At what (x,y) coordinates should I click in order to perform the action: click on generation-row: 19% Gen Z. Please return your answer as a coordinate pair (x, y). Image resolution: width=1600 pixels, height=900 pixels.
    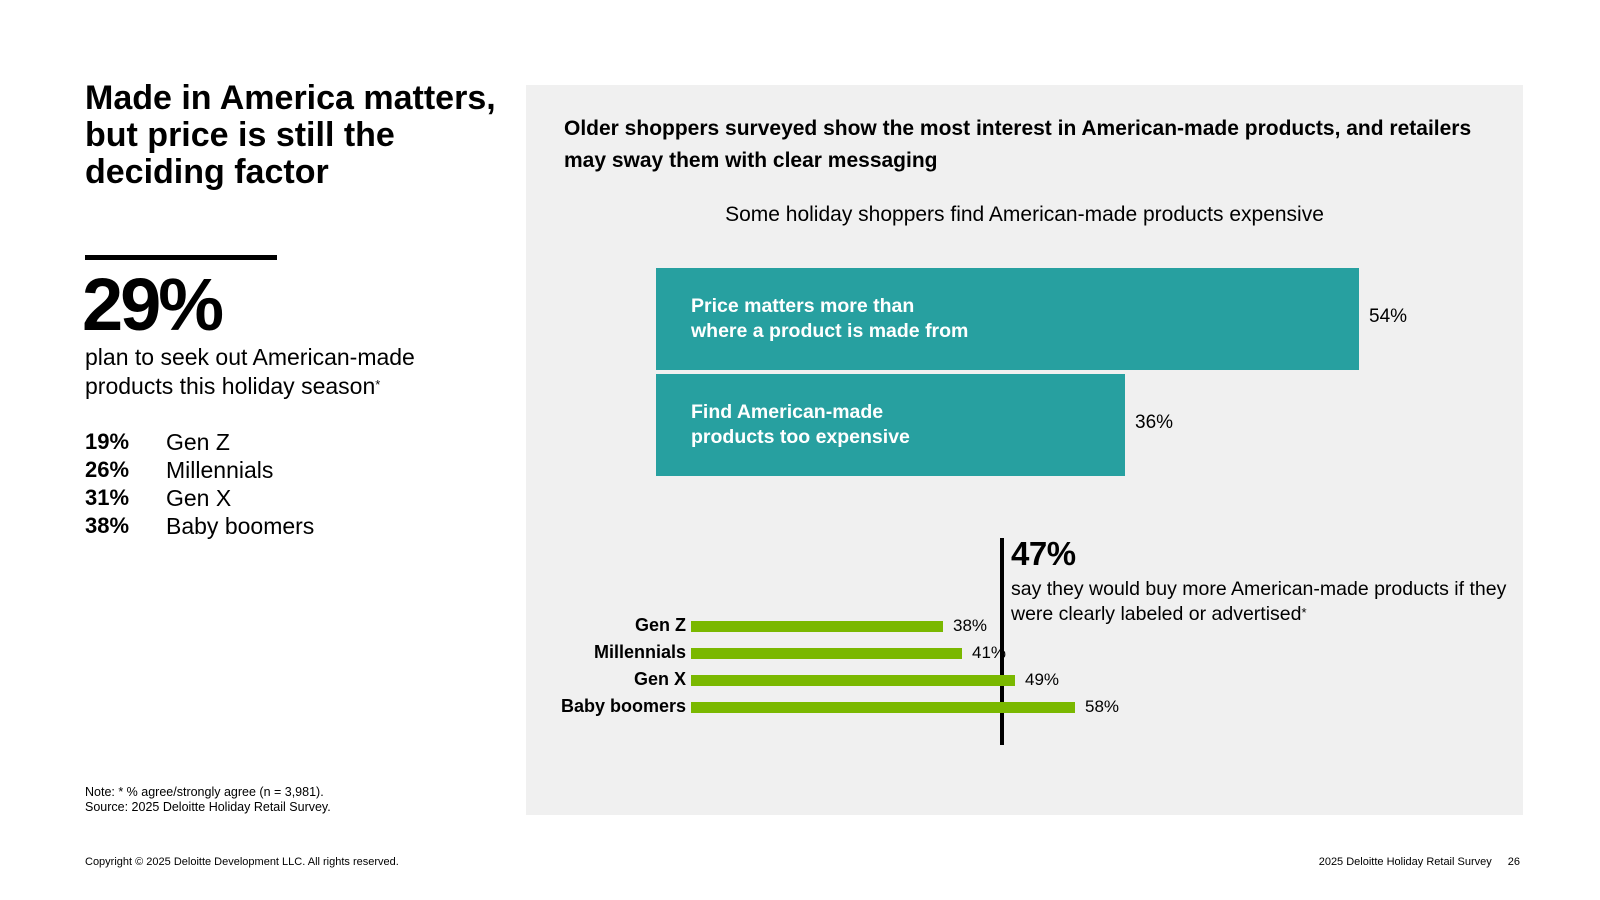
    Looking at the image, I should click on (199, 442).